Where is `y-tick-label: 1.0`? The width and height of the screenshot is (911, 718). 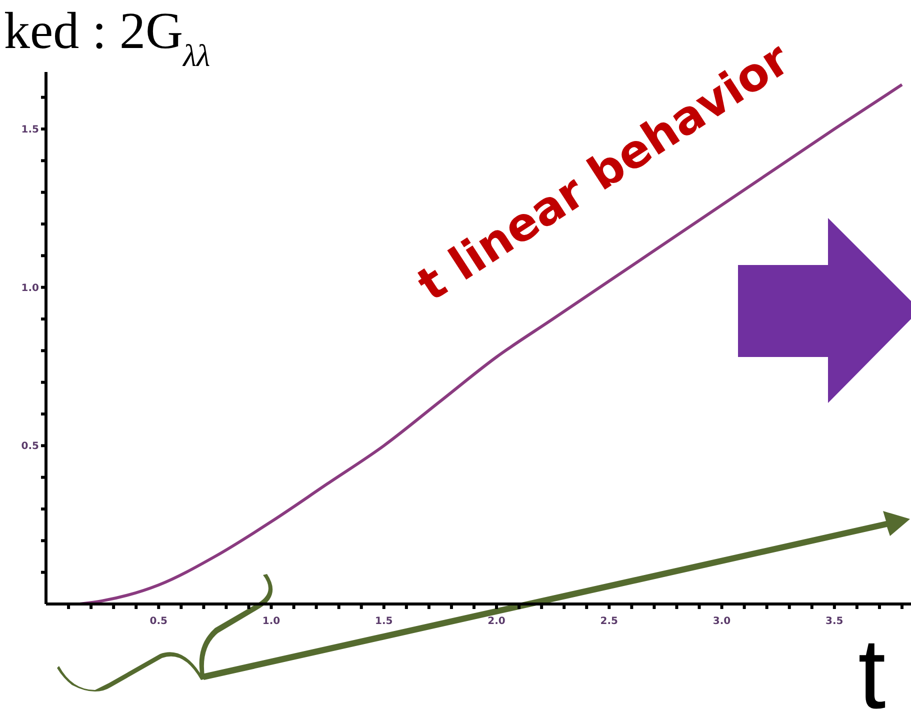 y-tick-label: 1.0 is located at coordinates (30, 288).